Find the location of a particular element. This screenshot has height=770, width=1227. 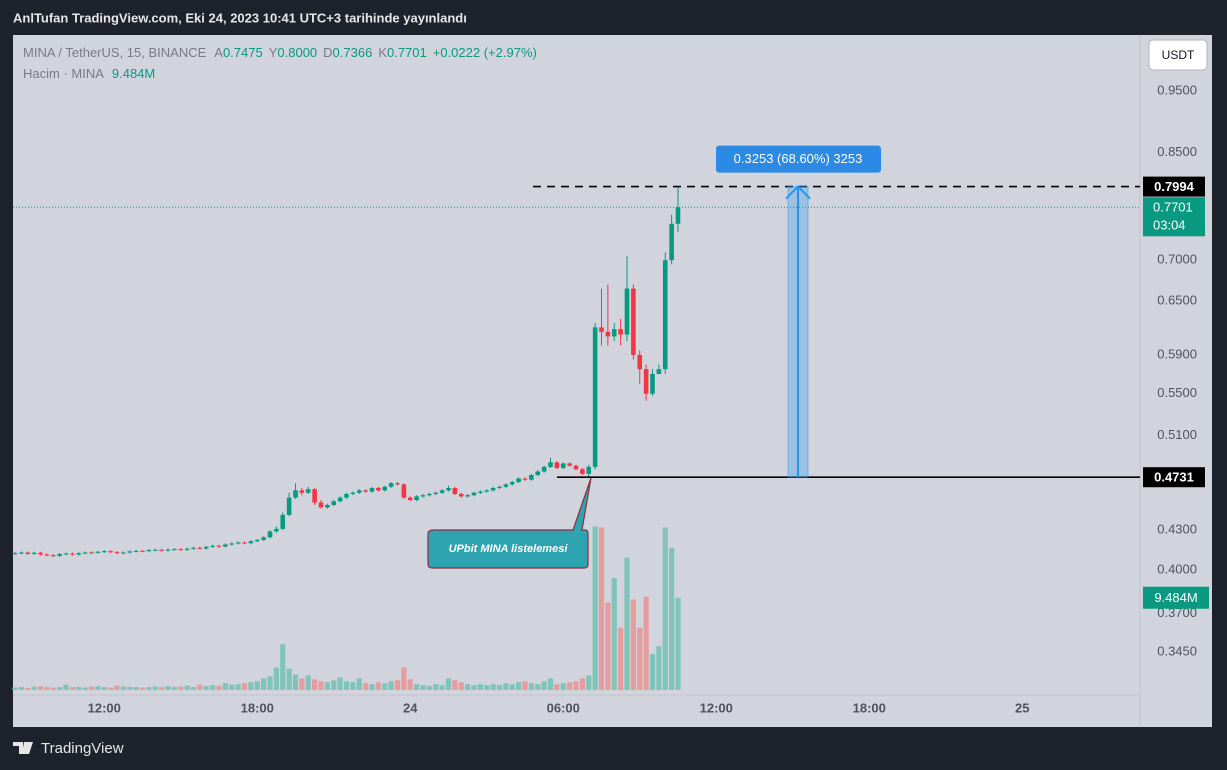

volume-legend: Hacim · MINA 9.484M is located at coordinates (89, 73).